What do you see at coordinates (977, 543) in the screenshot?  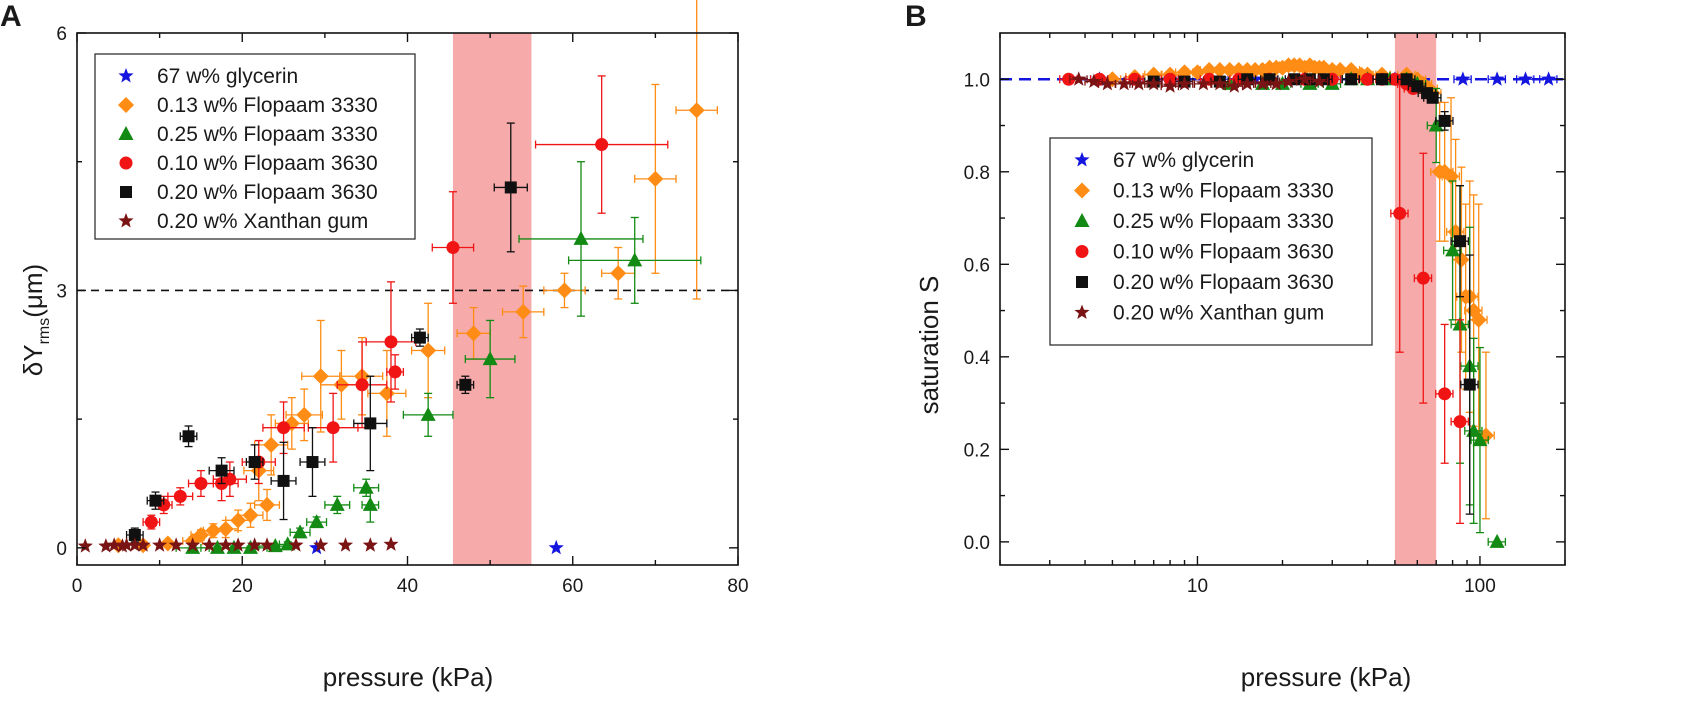 I see `y-tick-label: 0.0` at bounding box center [977, 543].